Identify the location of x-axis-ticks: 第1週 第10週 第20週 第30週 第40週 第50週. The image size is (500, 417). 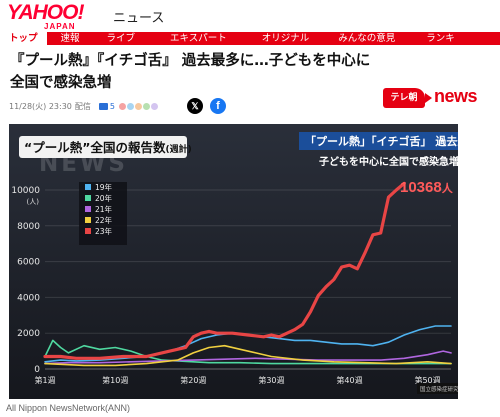
(237, 380).